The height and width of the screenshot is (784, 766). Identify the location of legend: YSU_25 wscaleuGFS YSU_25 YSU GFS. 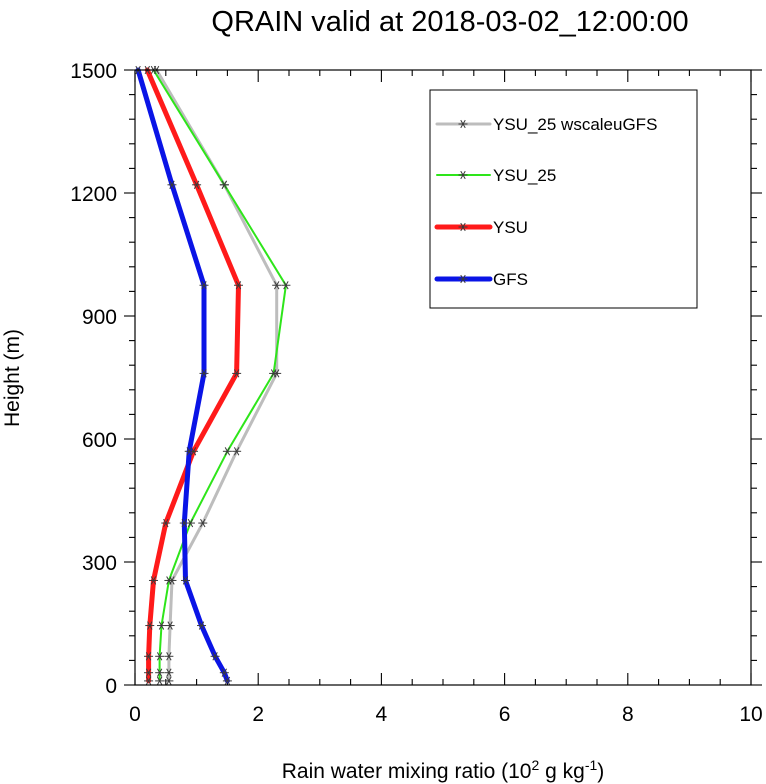
(563, 199).